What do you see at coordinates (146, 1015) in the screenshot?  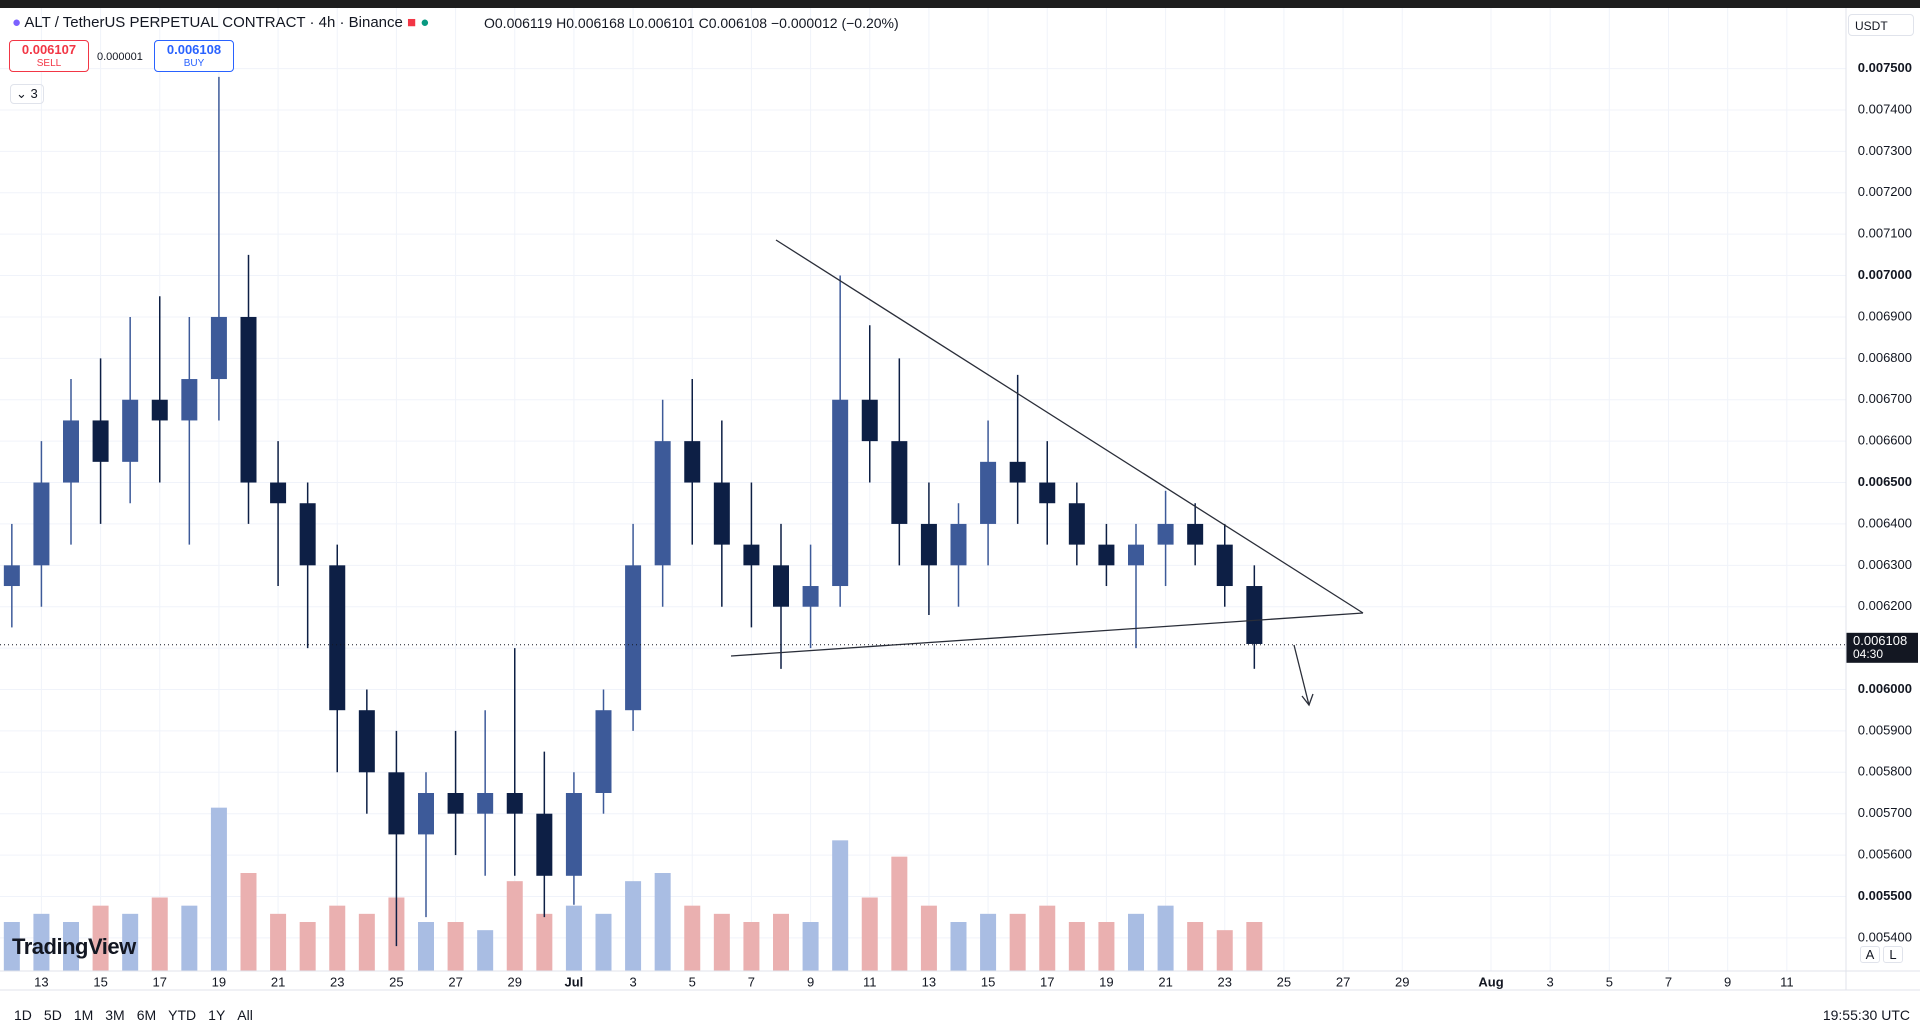 I see `timeframe-button: 6M` at bounding box center [146, 1015].